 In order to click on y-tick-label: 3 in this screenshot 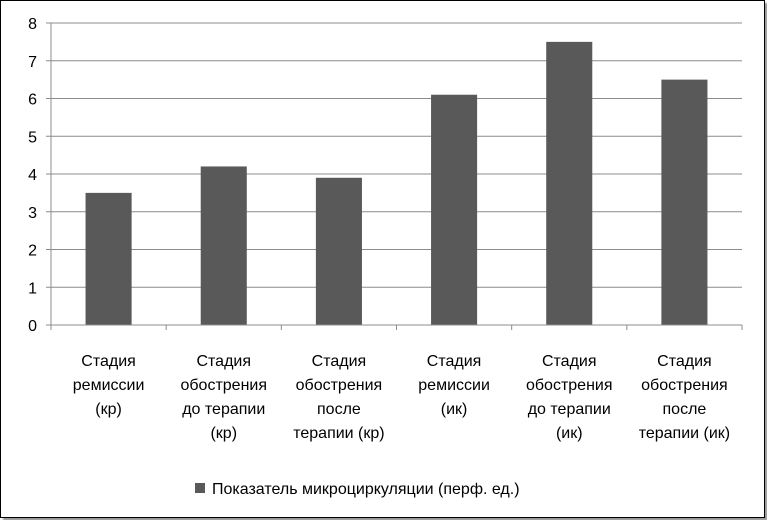, I will do `click(32, 213)`.